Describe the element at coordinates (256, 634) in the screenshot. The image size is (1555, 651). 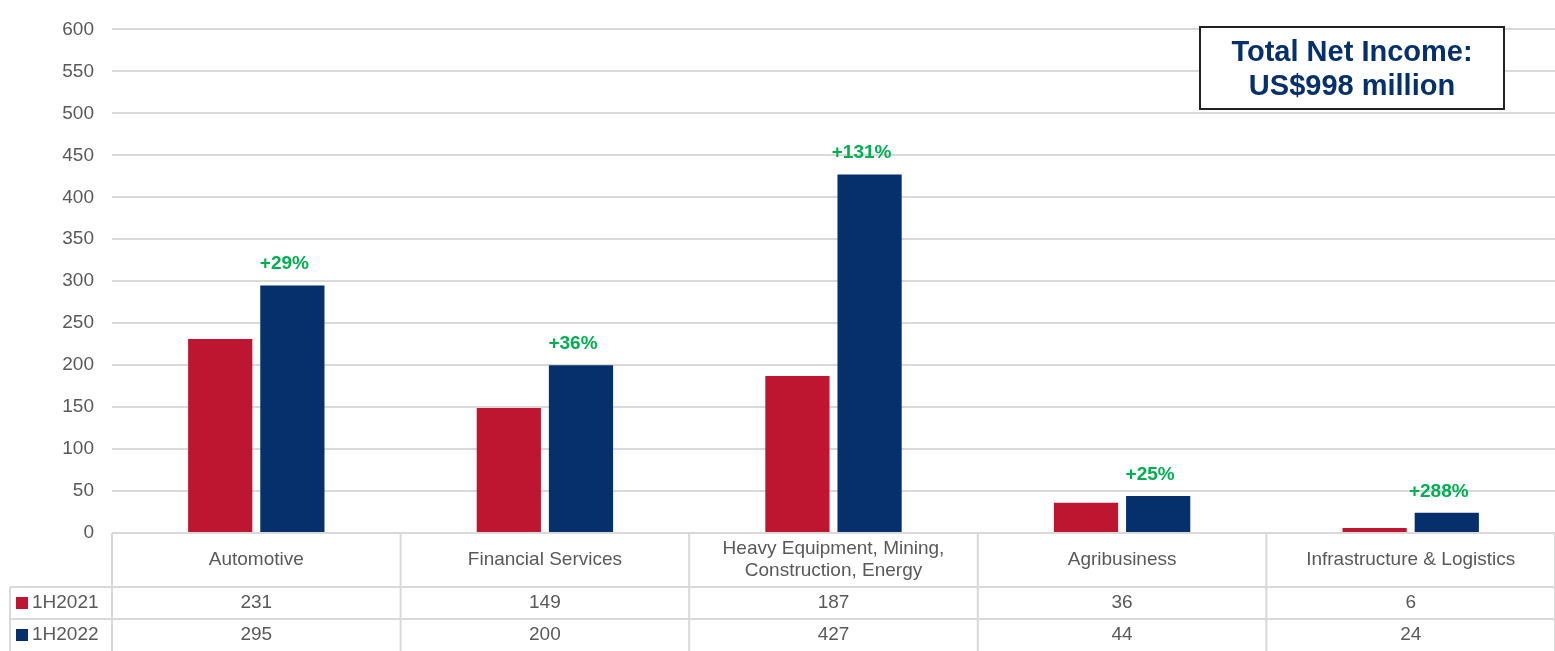
I see `data-label: 295` at that location.